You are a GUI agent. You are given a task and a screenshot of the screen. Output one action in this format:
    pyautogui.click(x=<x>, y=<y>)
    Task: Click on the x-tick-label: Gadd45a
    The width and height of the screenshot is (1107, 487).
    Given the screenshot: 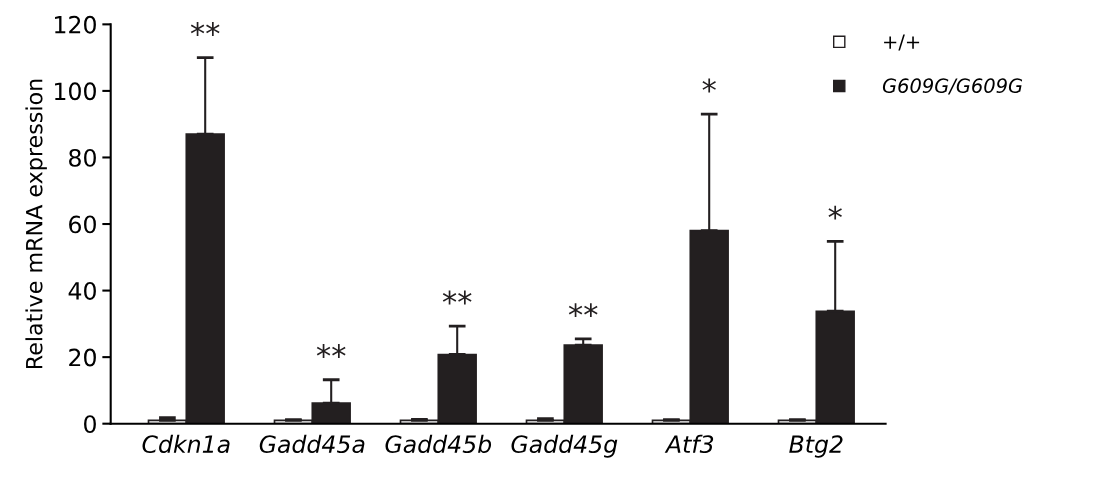 What is the action you would take?
    pyautogui.click(x=312, y=444)
    